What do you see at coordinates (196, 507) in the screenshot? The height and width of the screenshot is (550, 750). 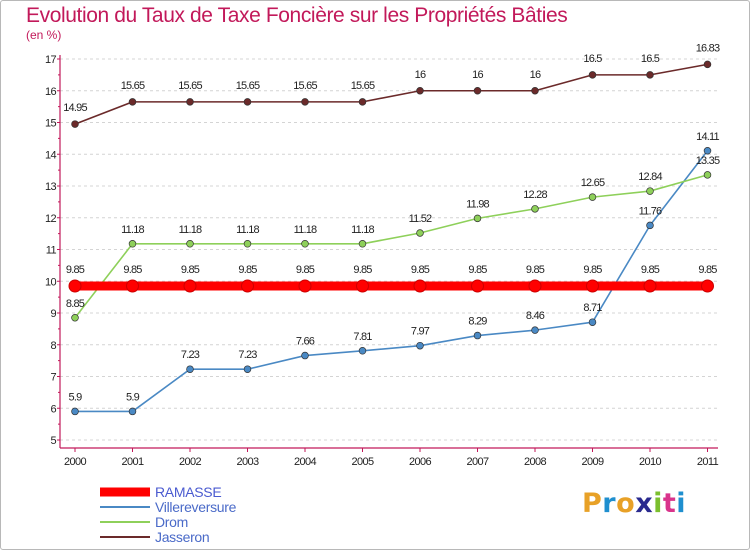 I see `legend-label-villereversure: Villereversure` at bounding box center [196, 507].